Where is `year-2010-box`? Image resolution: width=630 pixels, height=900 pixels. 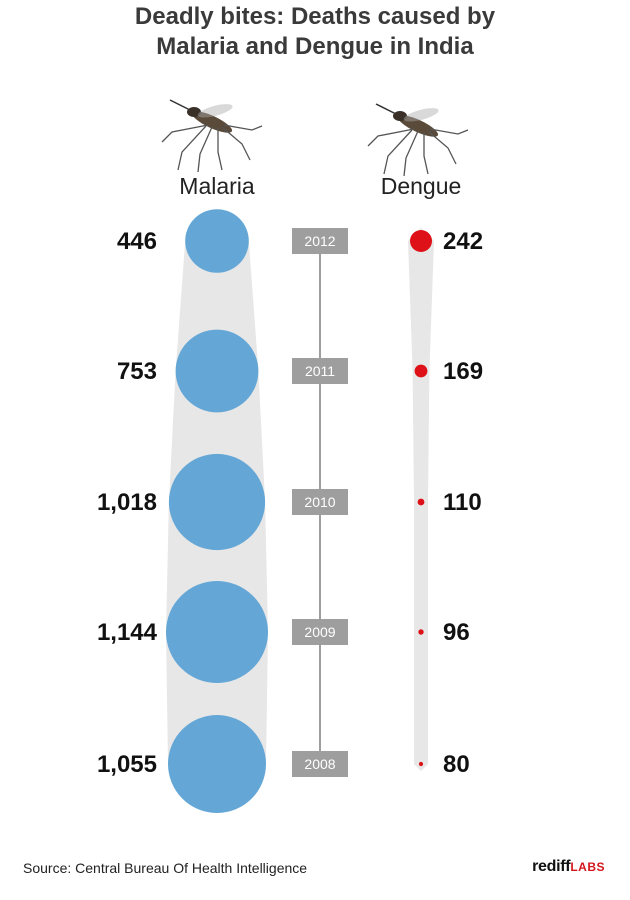
year-2010-box is located at coordinates (320, 502).